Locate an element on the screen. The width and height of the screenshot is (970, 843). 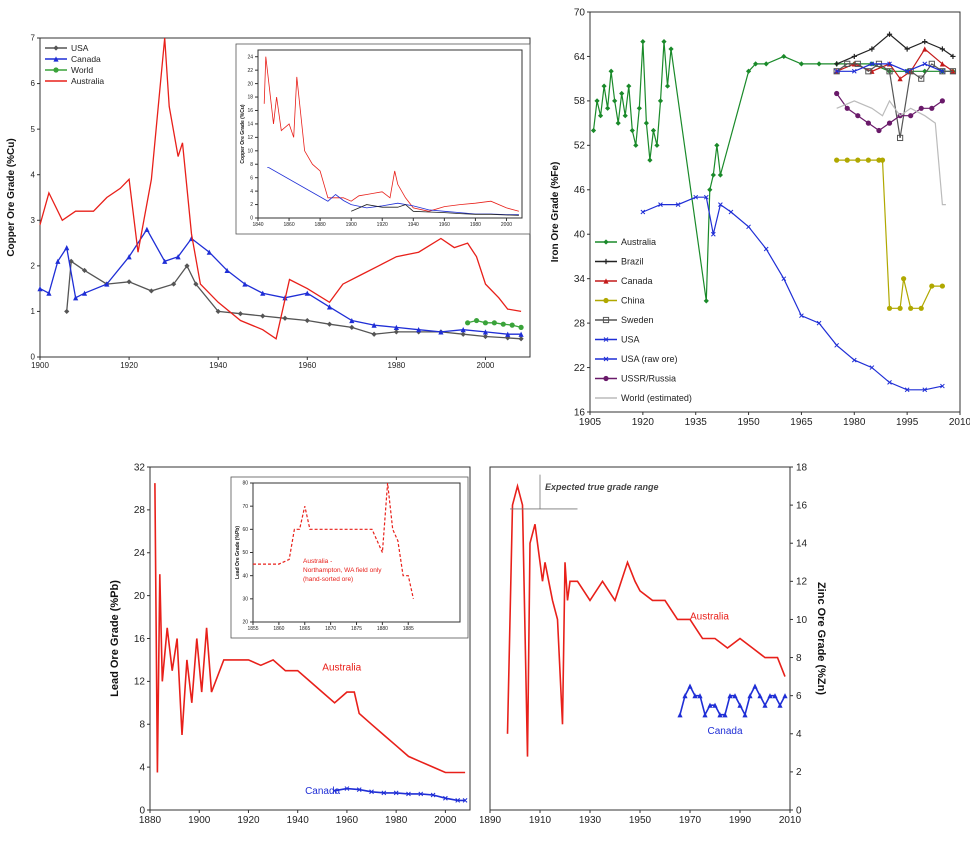
copper-inset-line-usa is located at coordinates (435, 210).